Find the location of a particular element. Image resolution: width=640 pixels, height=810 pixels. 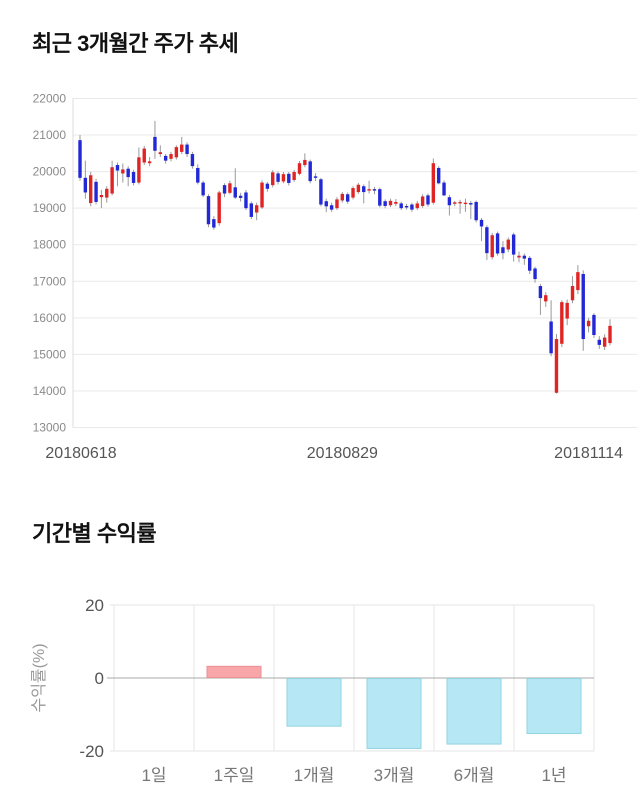

x-category-label: 3개월 is located at coordinates (394, 775).